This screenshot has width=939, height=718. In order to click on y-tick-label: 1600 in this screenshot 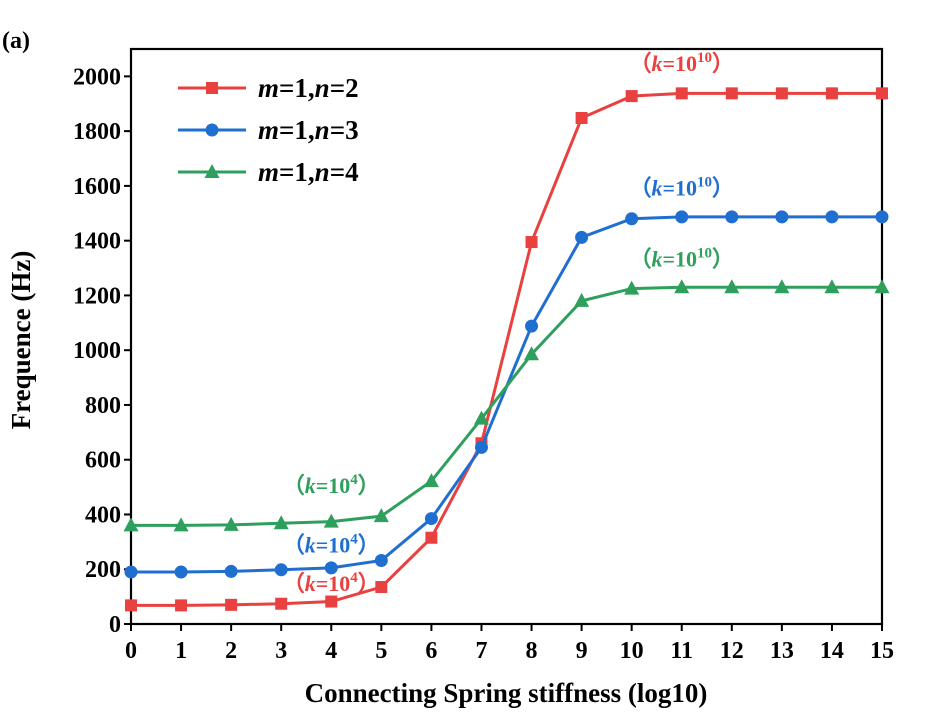, I will do `click(97, 187)`.